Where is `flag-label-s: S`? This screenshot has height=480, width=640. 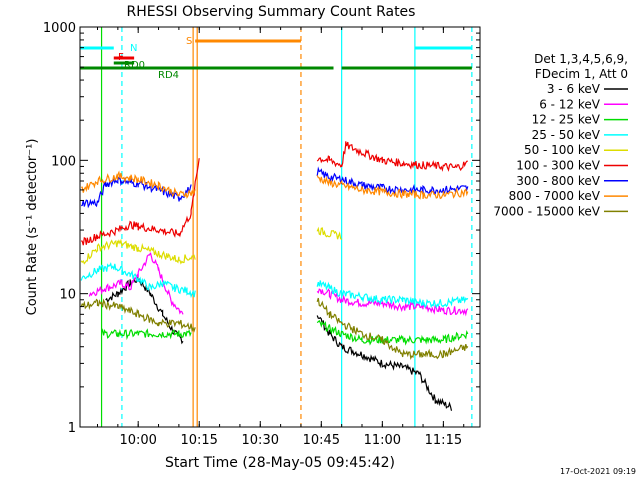
flag-label-s: S is located at coordinates (189, 41).